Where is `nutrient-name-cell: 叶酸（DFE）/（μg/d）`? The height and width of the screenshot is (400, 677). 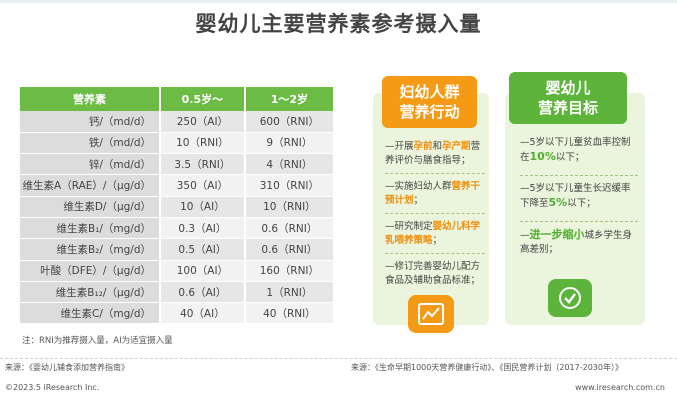 nutrient-name-cell: 叶酸（DFE）/（μg/d） is located at coordinates (90, 271).